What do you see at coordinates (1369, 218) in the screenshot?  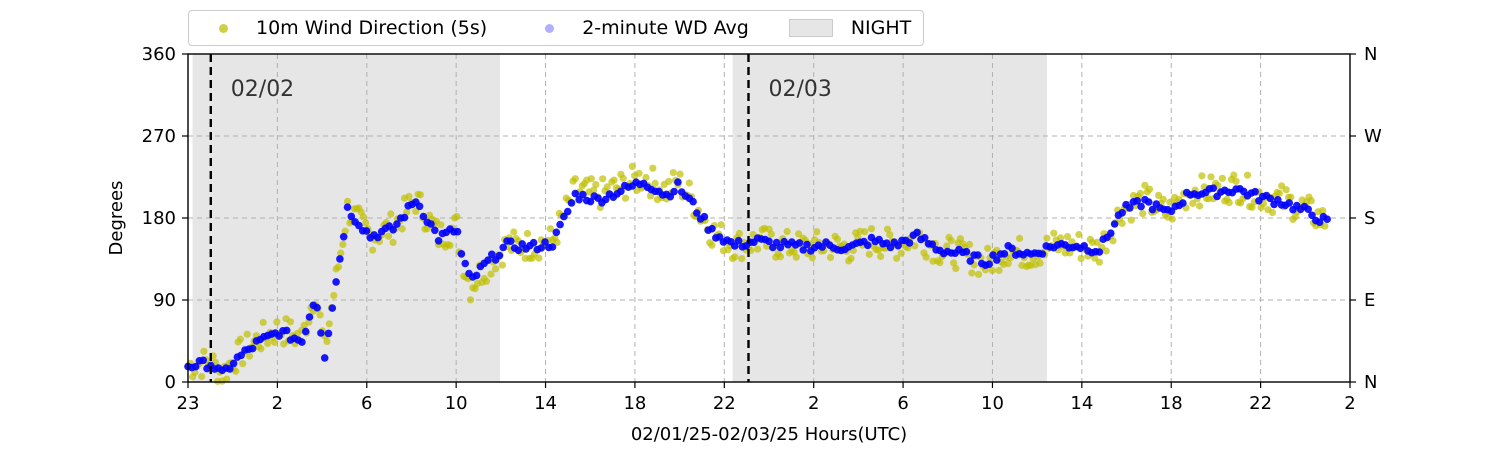 I see `right-tick-label: S` at bounding box center [1369, 218].